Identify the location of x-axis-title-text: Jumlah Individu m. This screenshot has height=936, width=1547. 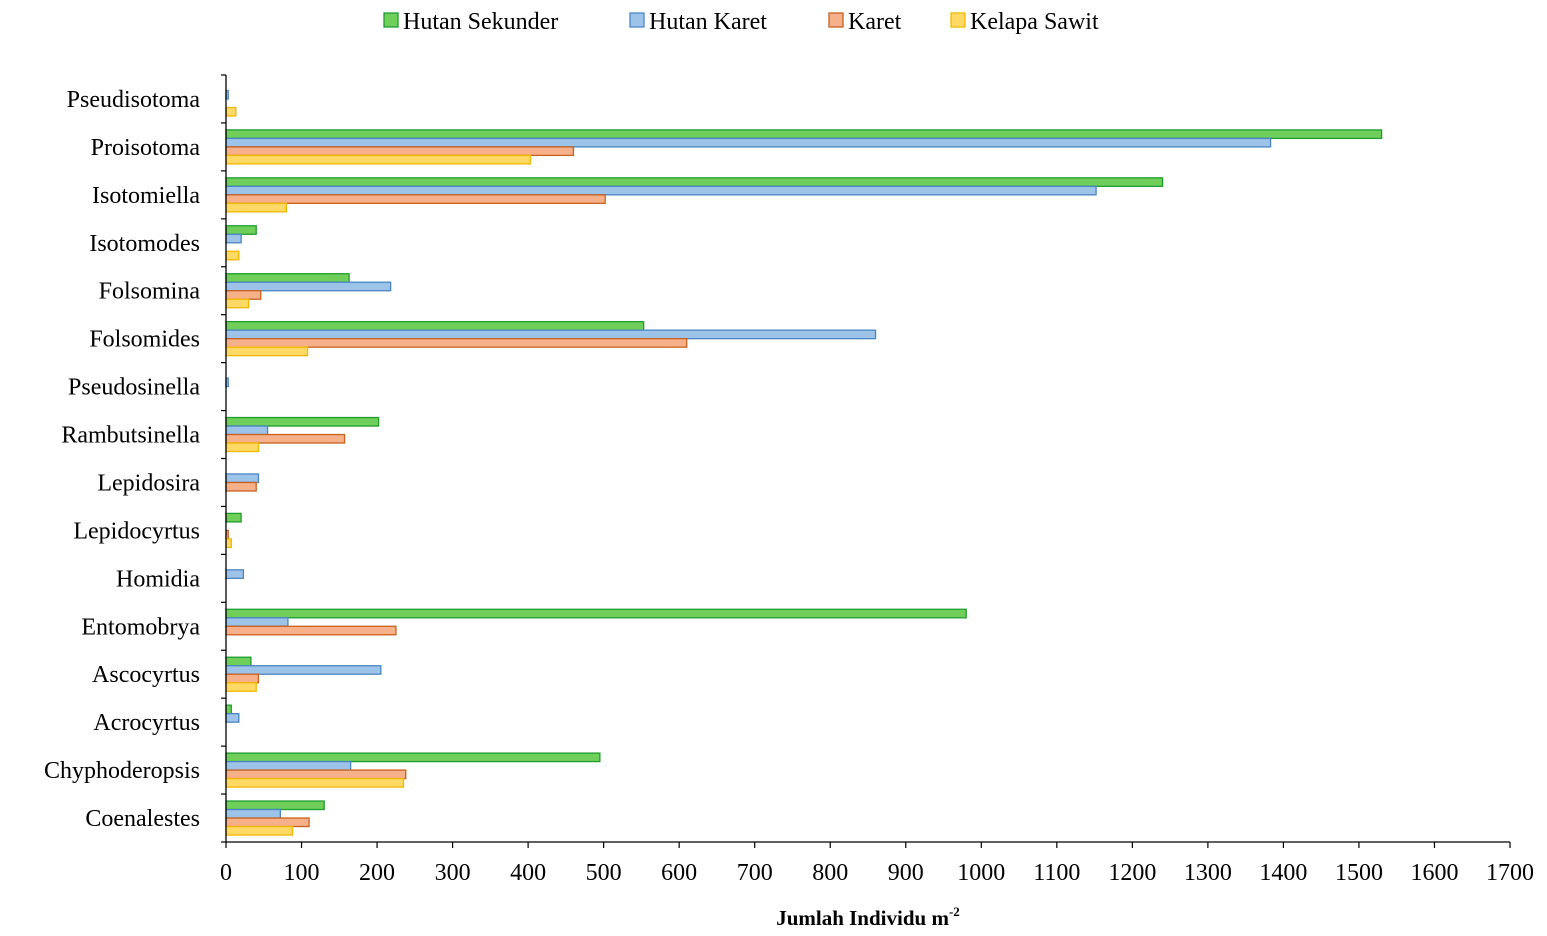
(862, 918).